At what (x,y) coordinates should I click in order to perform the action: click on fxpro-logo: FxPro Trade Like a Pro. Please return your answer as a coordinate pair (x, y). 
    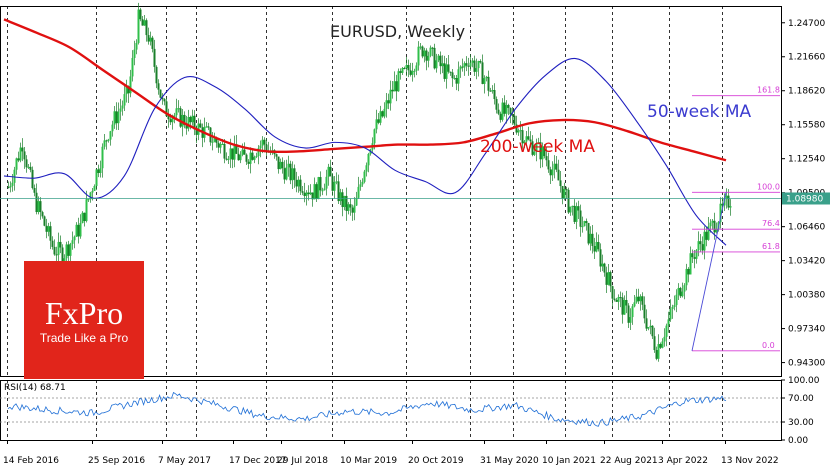
    Looking at the image, I should click on (84, 320).